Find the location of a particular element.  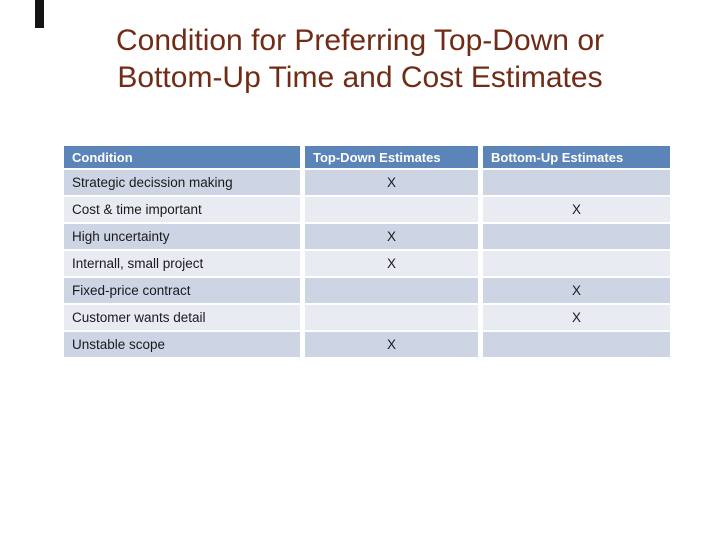

table-row: Cost & time important X is located at coordinates (367, 210).